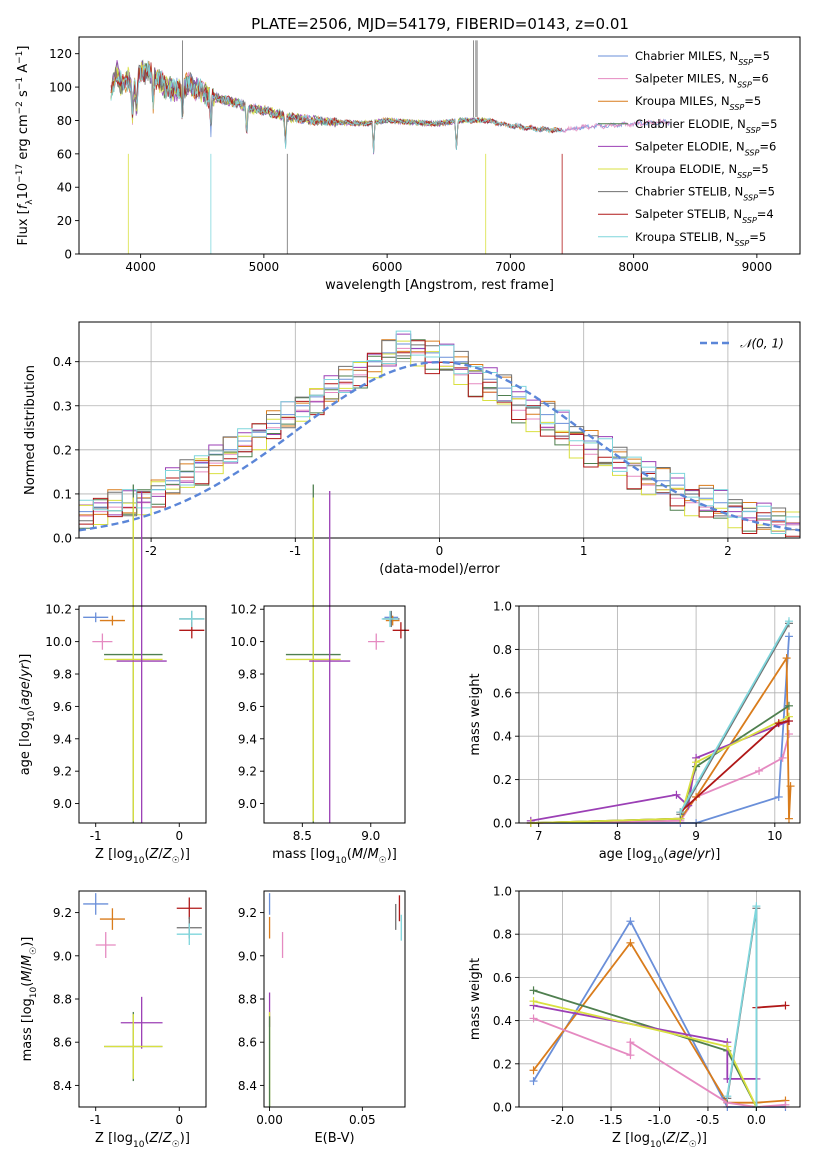  What do you see at coordinates (370, 836) in the screenshot?
I see `x-tick-label: 9.0` at bounding box center [370, 836].